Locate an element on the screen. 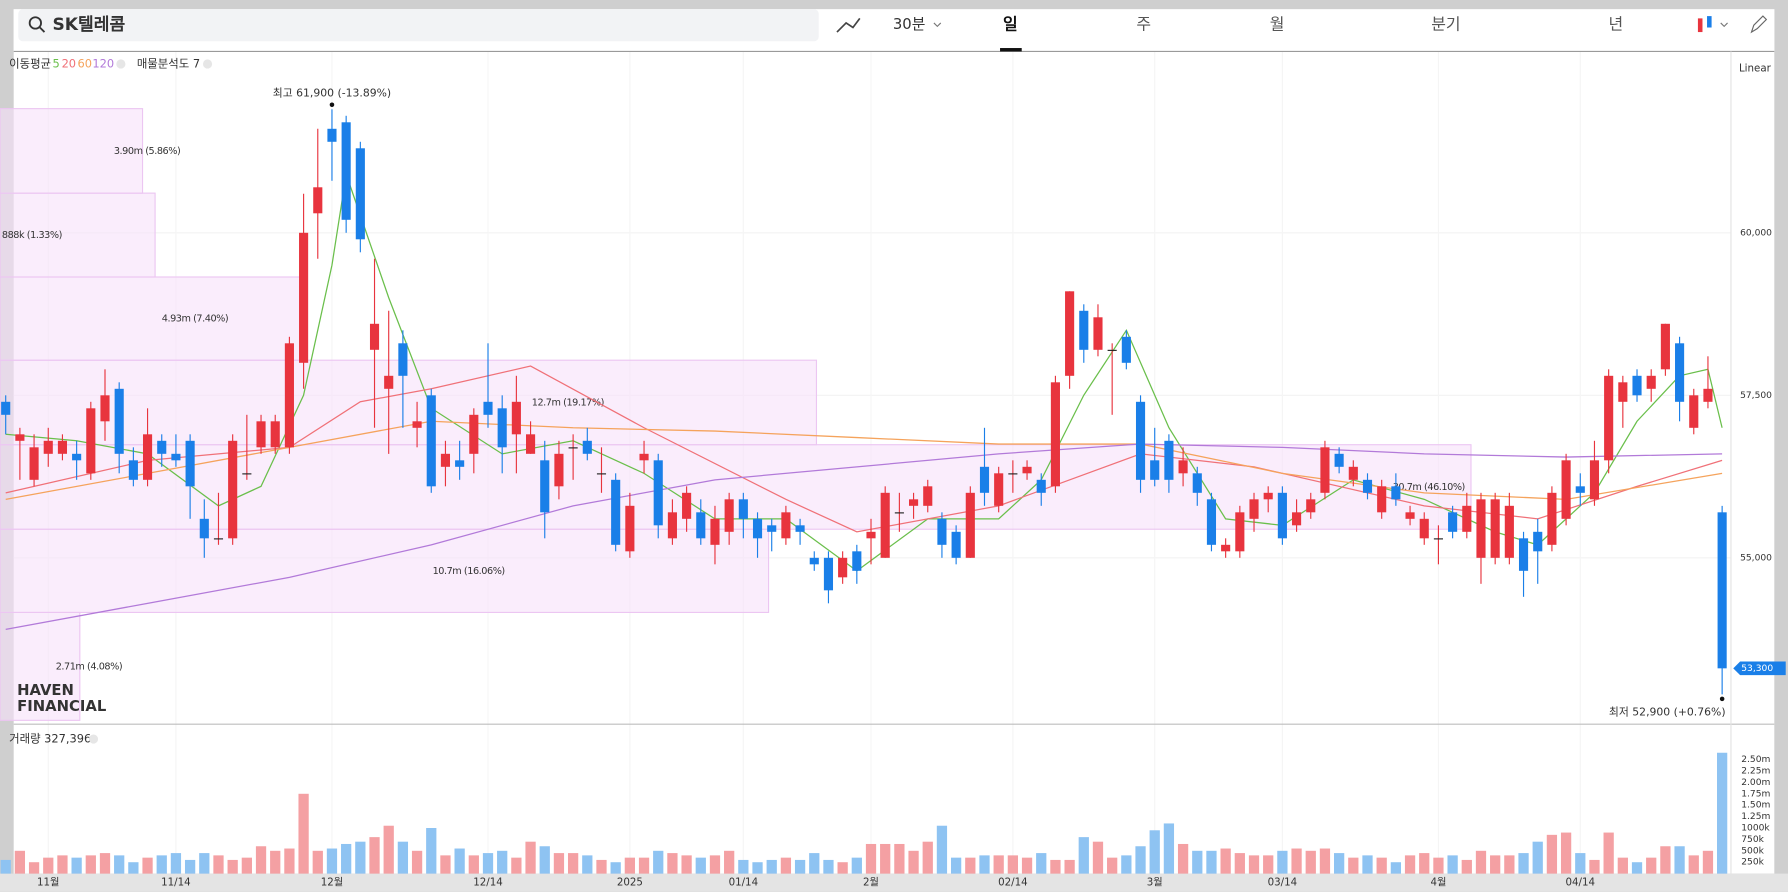 This screenshot has width=1788, height=892. tab: 년 is located at coordinates (1615, 24).